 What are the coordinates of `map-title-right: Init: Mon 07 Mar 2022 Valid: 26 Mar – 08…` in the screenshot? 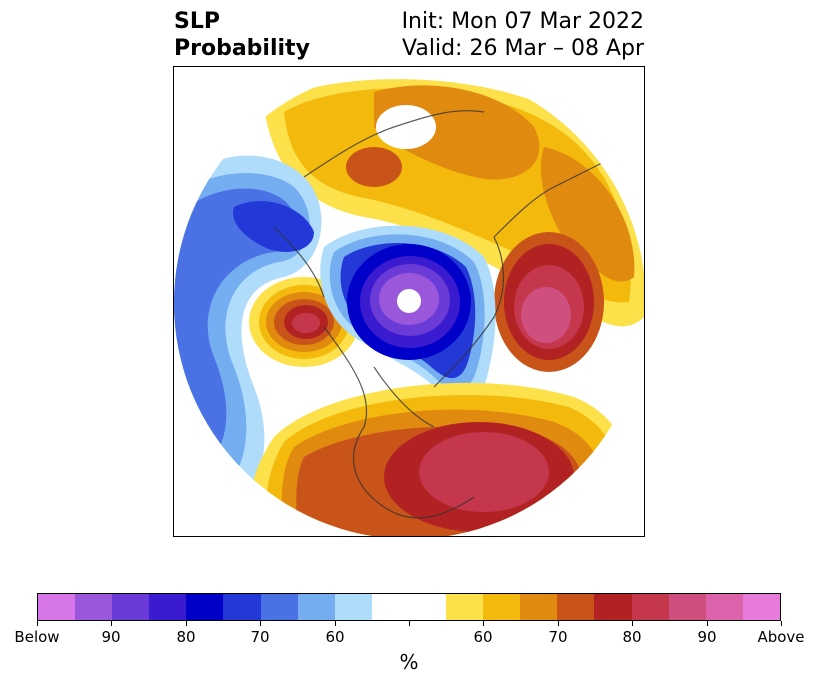 It's located at (523, 35).